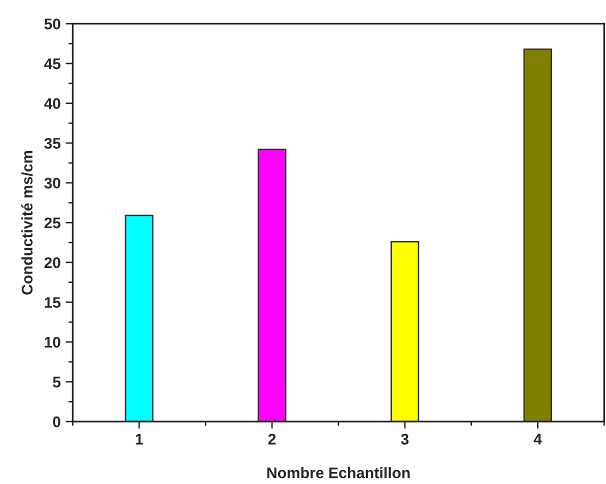  I want to click on x-axis-title: Nombre Echantillon, so click(338, 472).